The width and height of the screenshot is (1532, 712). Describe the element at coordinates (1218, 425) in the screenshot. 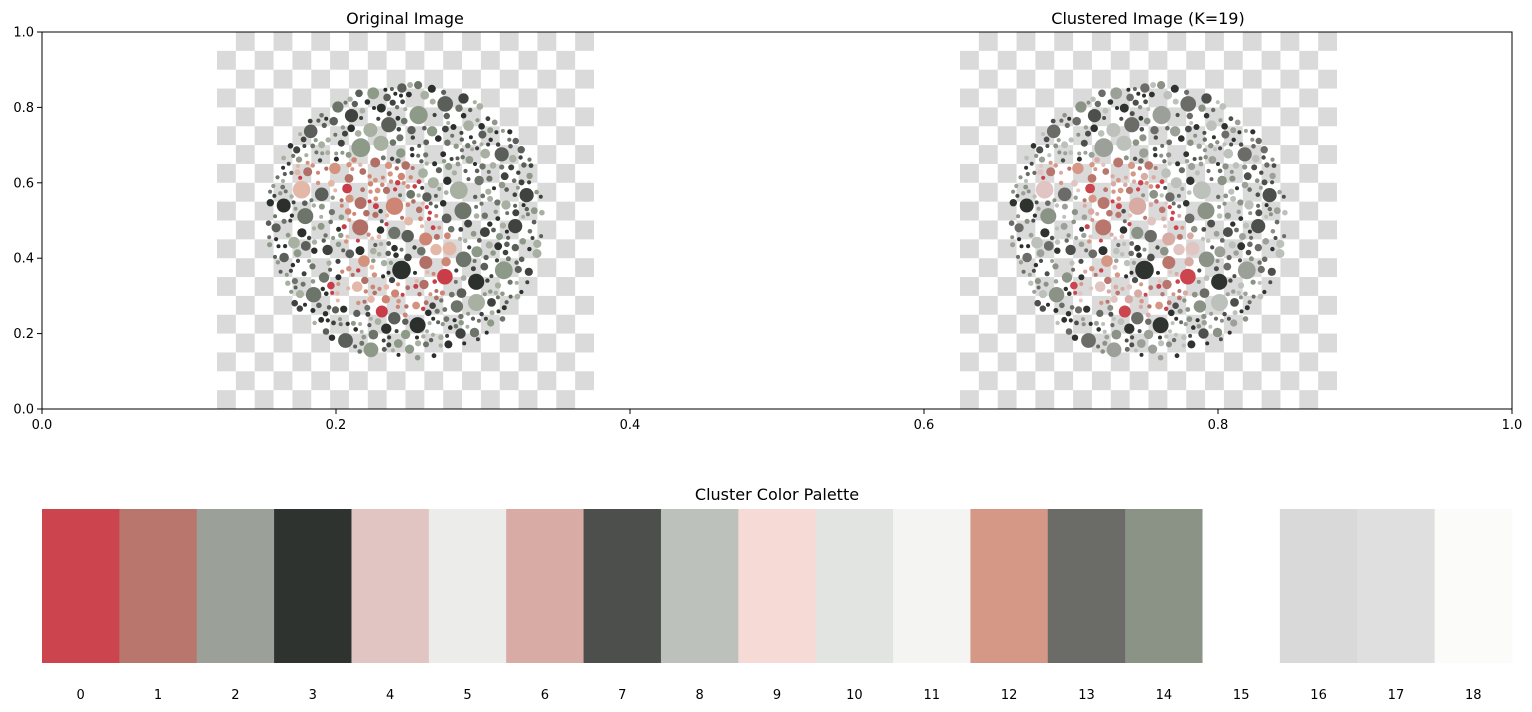

I see `x-tick-label: 0.8` at that location.